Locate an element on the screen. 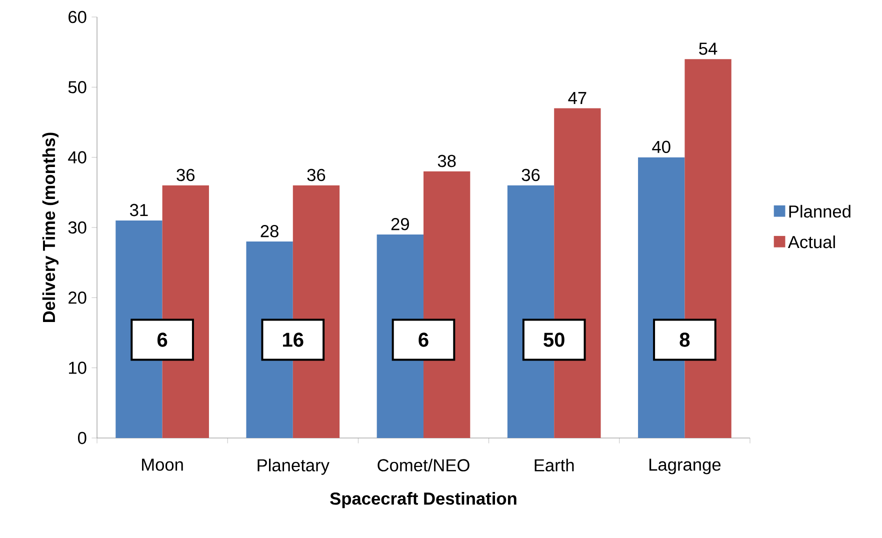 The image size is (882, 538). data-label: 29 is located at coordinates (400, 224).